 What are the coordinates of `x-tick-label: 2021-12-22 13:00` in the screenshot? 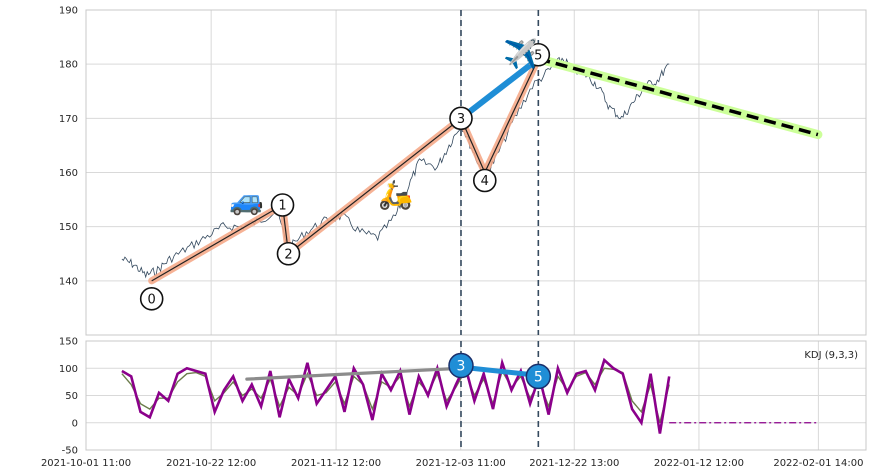 It's located at (574, 463).